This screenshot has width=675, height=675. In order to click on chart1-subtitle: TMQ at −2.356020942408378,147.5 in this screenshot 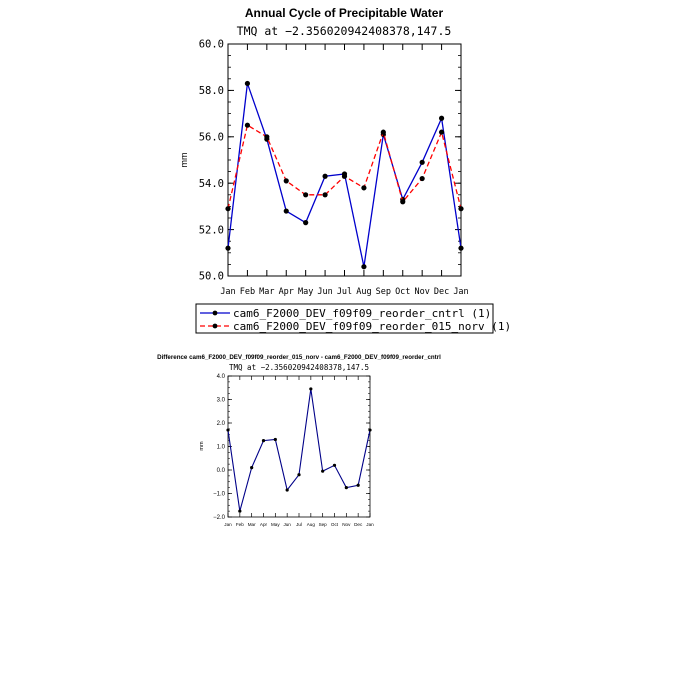, I will do `click(344, 31)`.